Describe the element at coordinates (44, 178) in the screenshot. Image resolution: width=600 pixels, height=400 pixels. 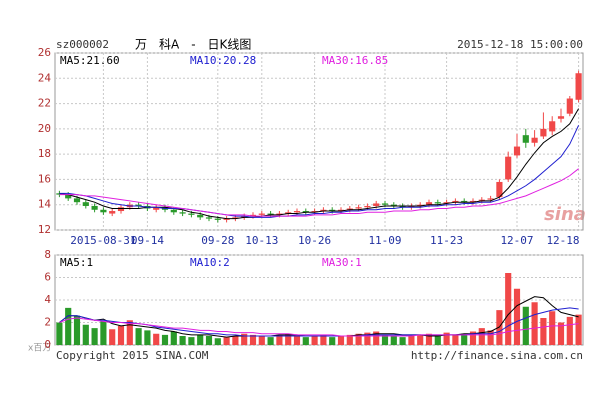
I see `y-tick-label: 16` at that location.